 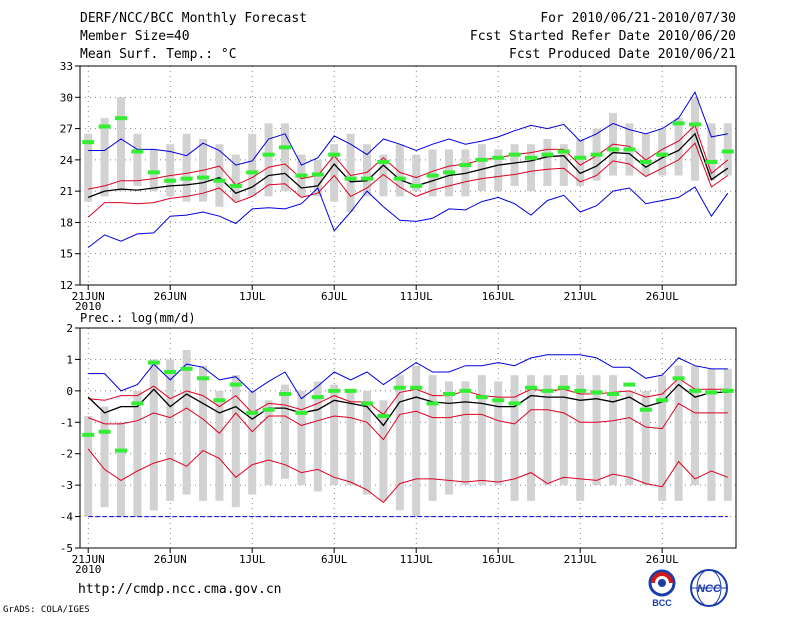 What do you see at coordinates (170, 559) in the screenshot?
I see `prec-xtick-label: 26JUN` at bounding box center [170, 559].